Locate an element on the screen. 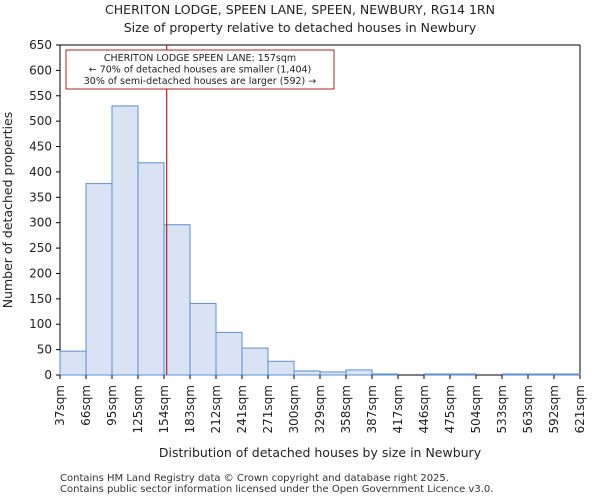 The width and height of the screenshot is (600, 500). x-tick-label: 329sqm is located at coordinates (320, 409).